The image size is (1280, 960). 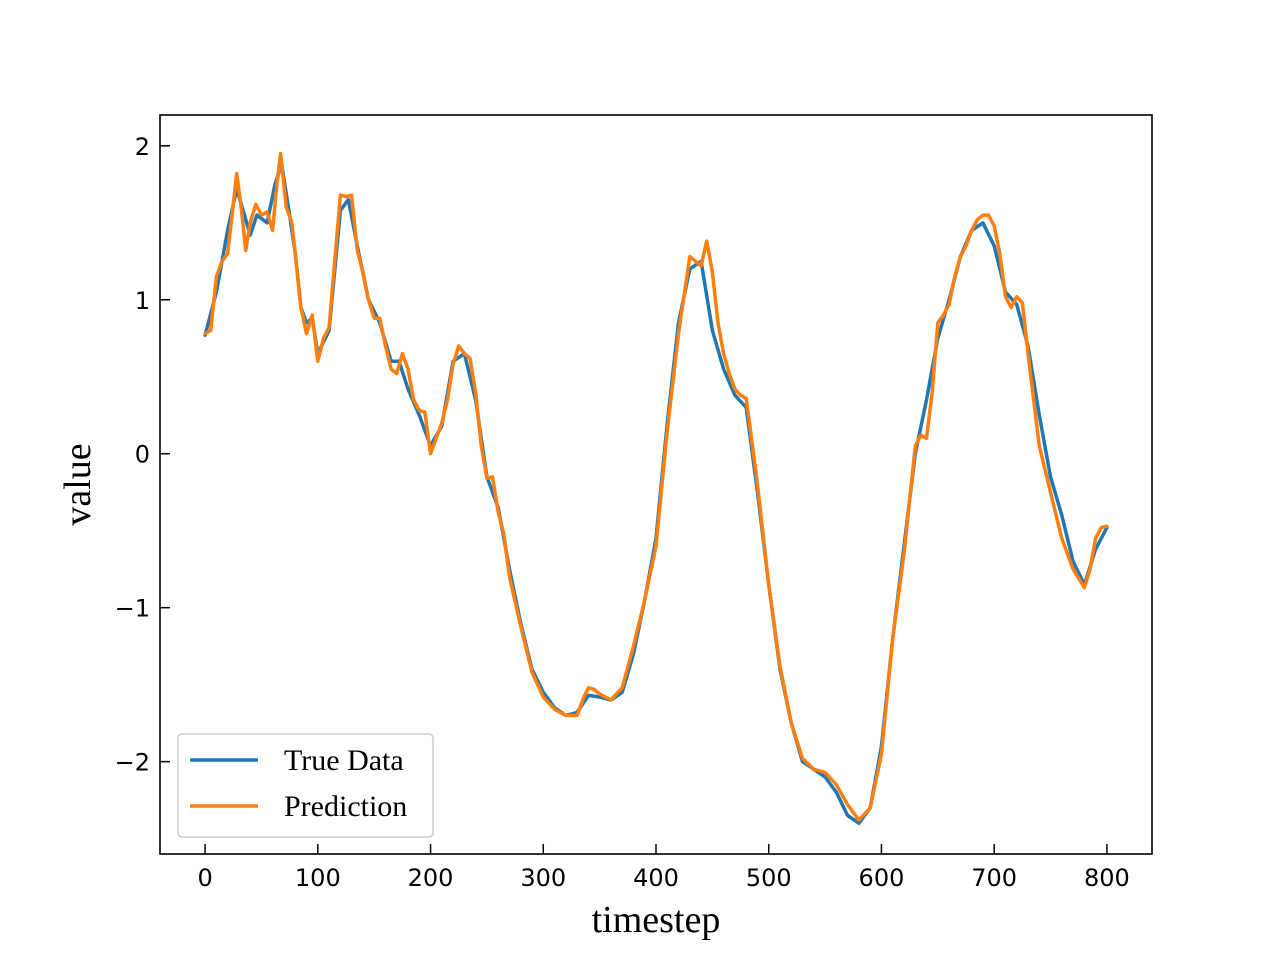 What do you see at coordinates (142, 301) in the screenshot?
I see `y-tick-label: 1` at bounding box center [142, 301].